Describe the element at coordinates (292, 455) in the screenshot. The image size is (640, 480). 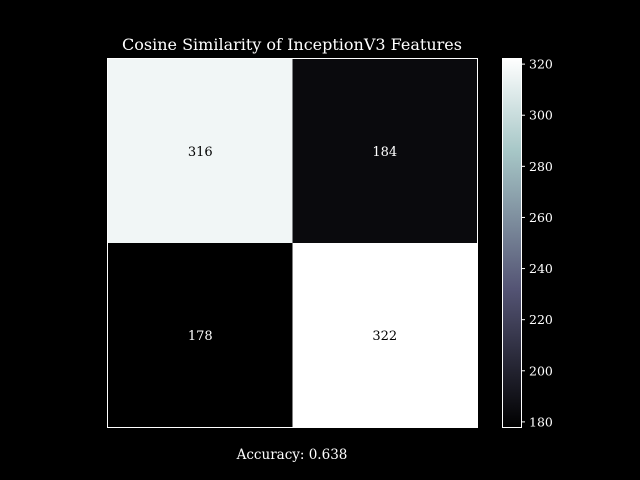
I see `x-axis-label: Accuracy: 0.638` at that location.